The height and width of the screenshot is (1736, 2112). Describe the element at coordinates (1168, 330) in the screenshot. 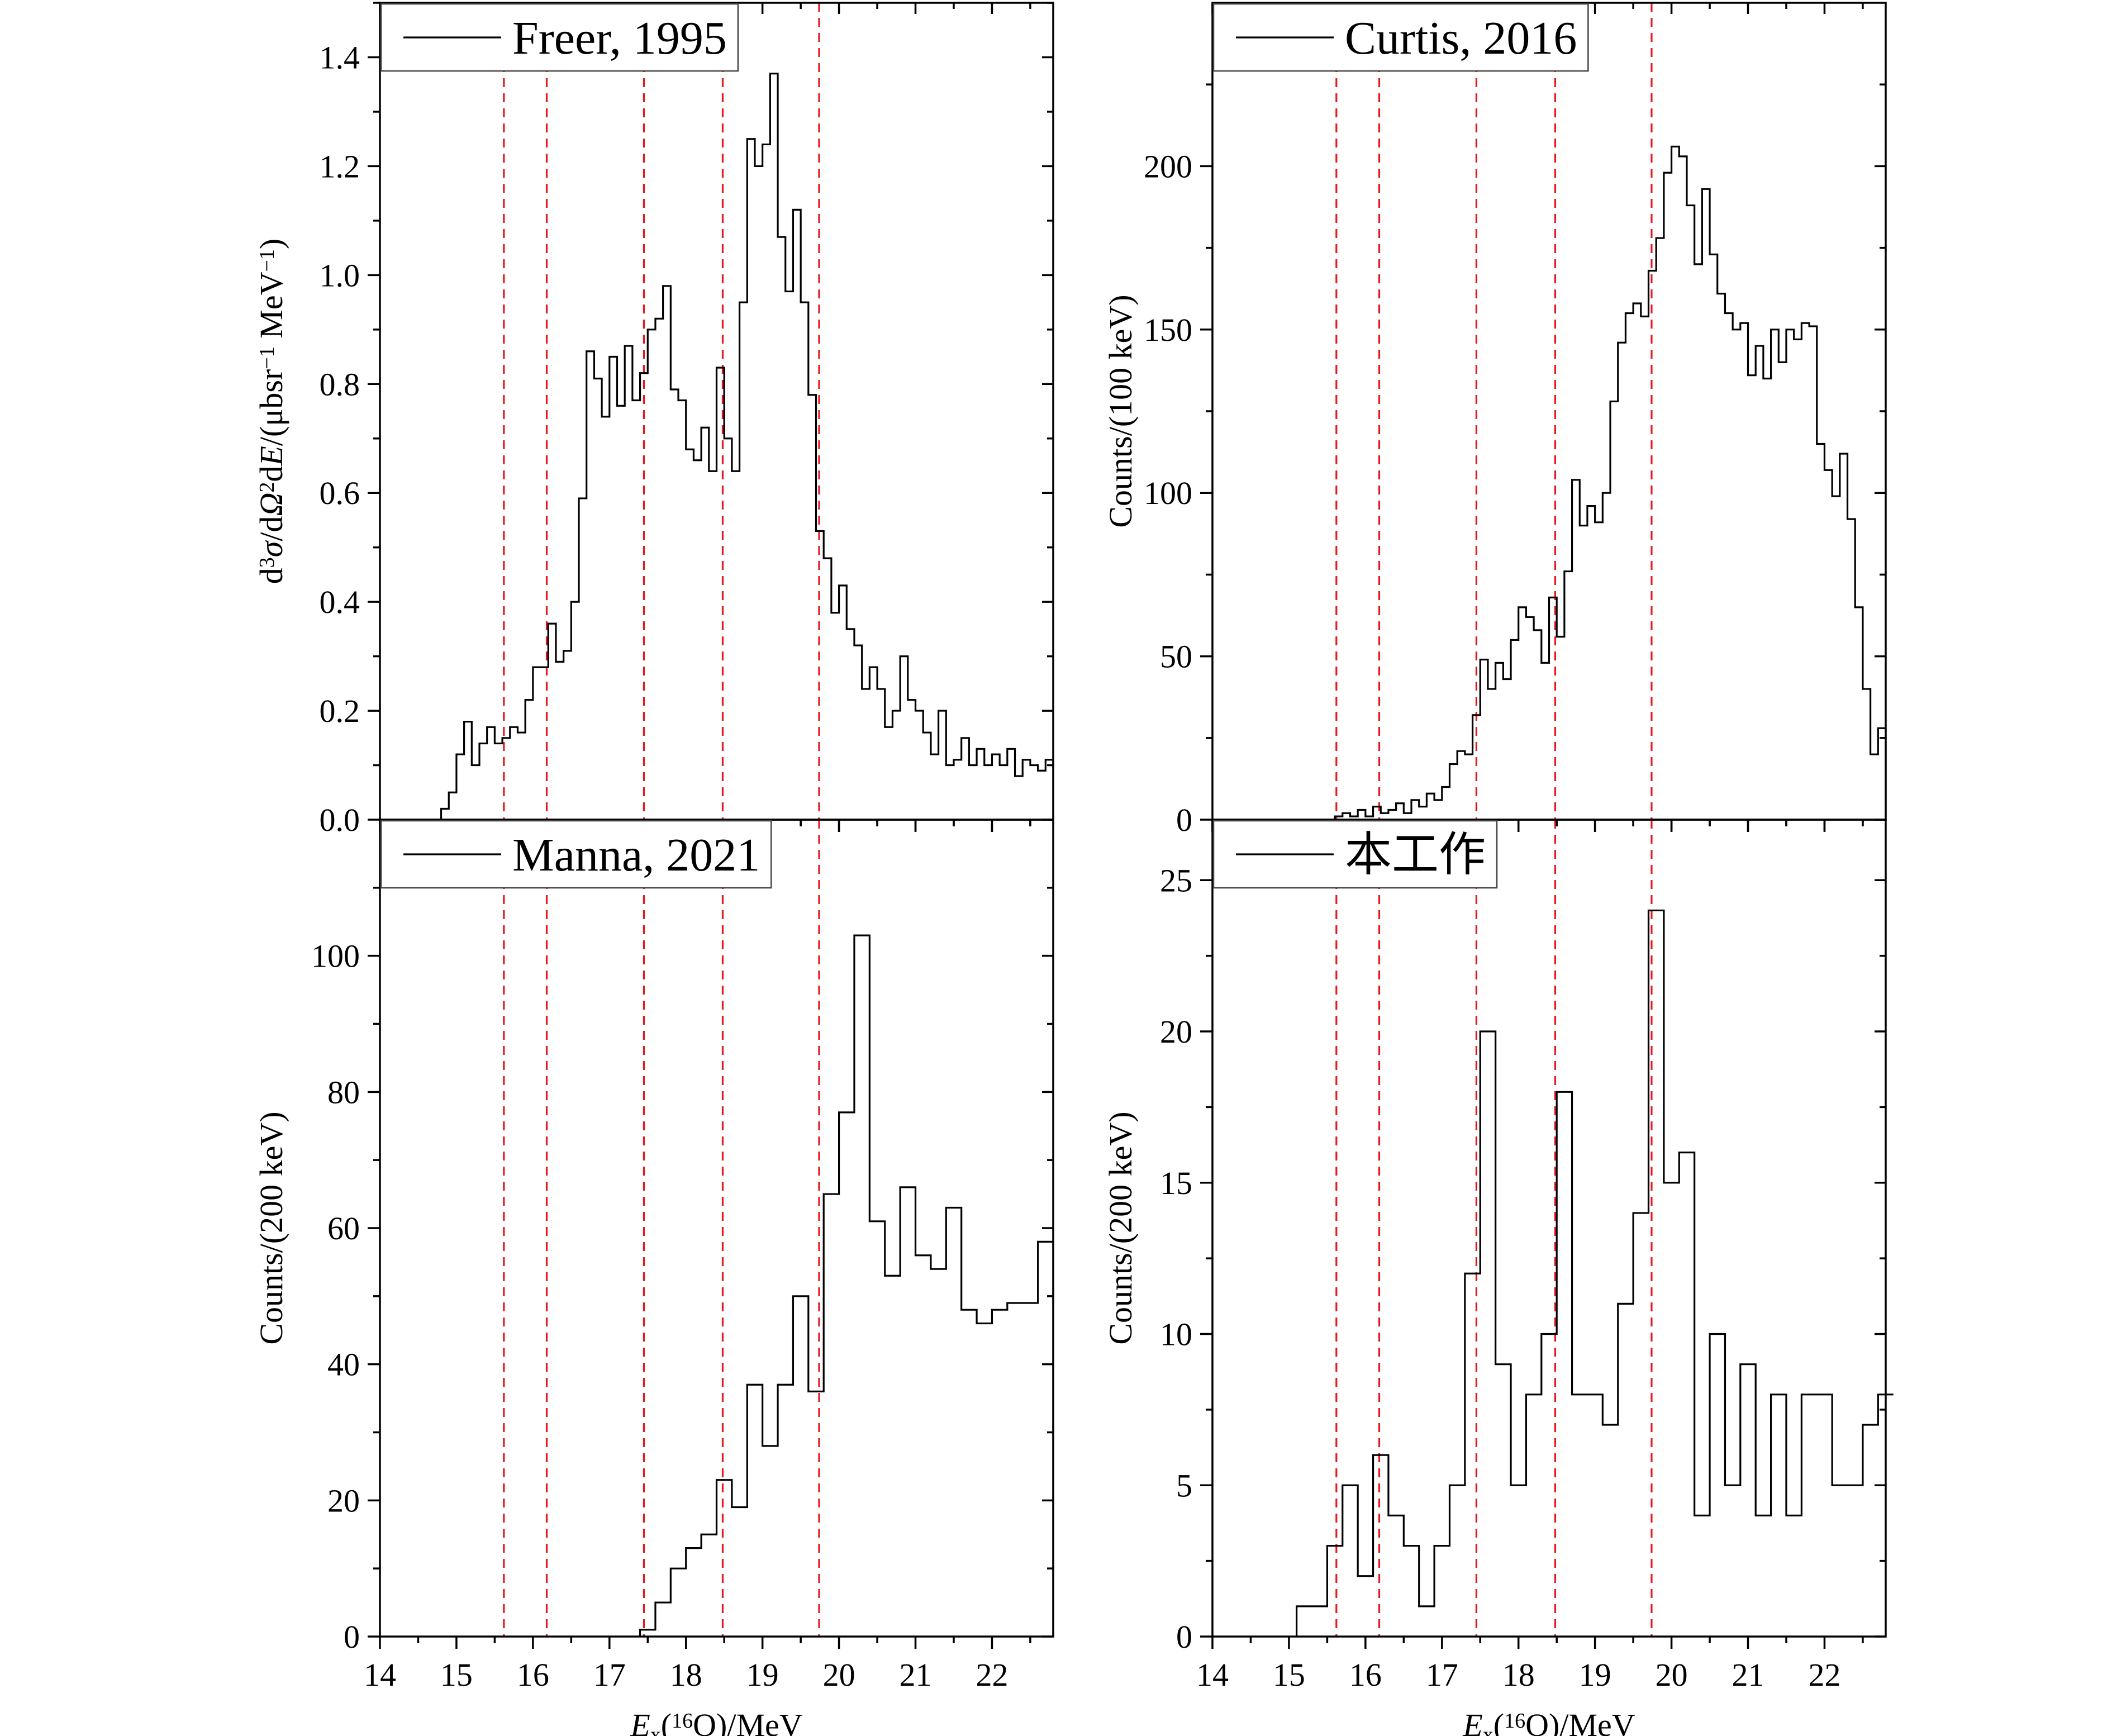

I see `y-tick-label: 150` at that location.